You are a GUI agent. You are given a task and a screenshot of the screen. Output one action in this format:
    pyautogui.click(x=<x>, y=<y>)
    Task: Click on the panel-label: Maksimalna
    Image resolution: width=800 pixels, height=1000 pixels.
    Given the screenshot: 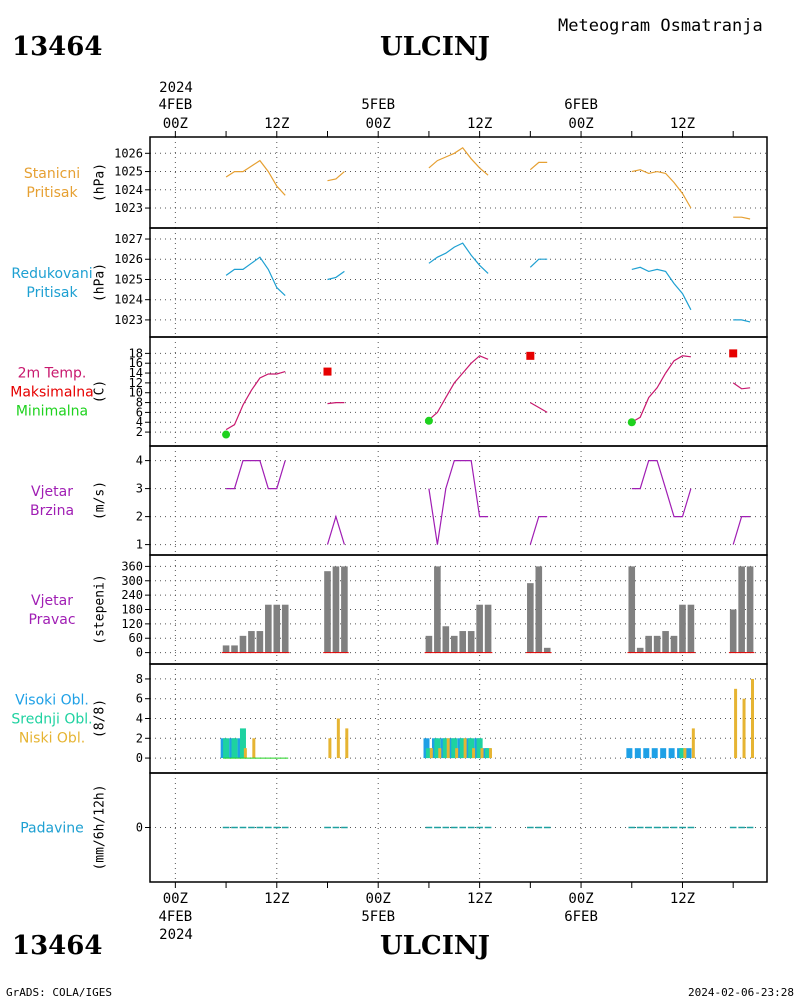 What is the action you would take?
    pyautogui.click(x=52, y=393)
    